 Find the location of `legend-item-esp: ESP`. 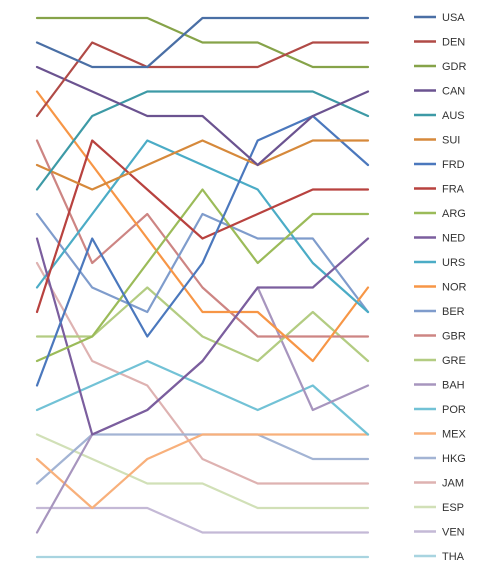

legend-item-esp: ESP is located at coordinates (439, 508).